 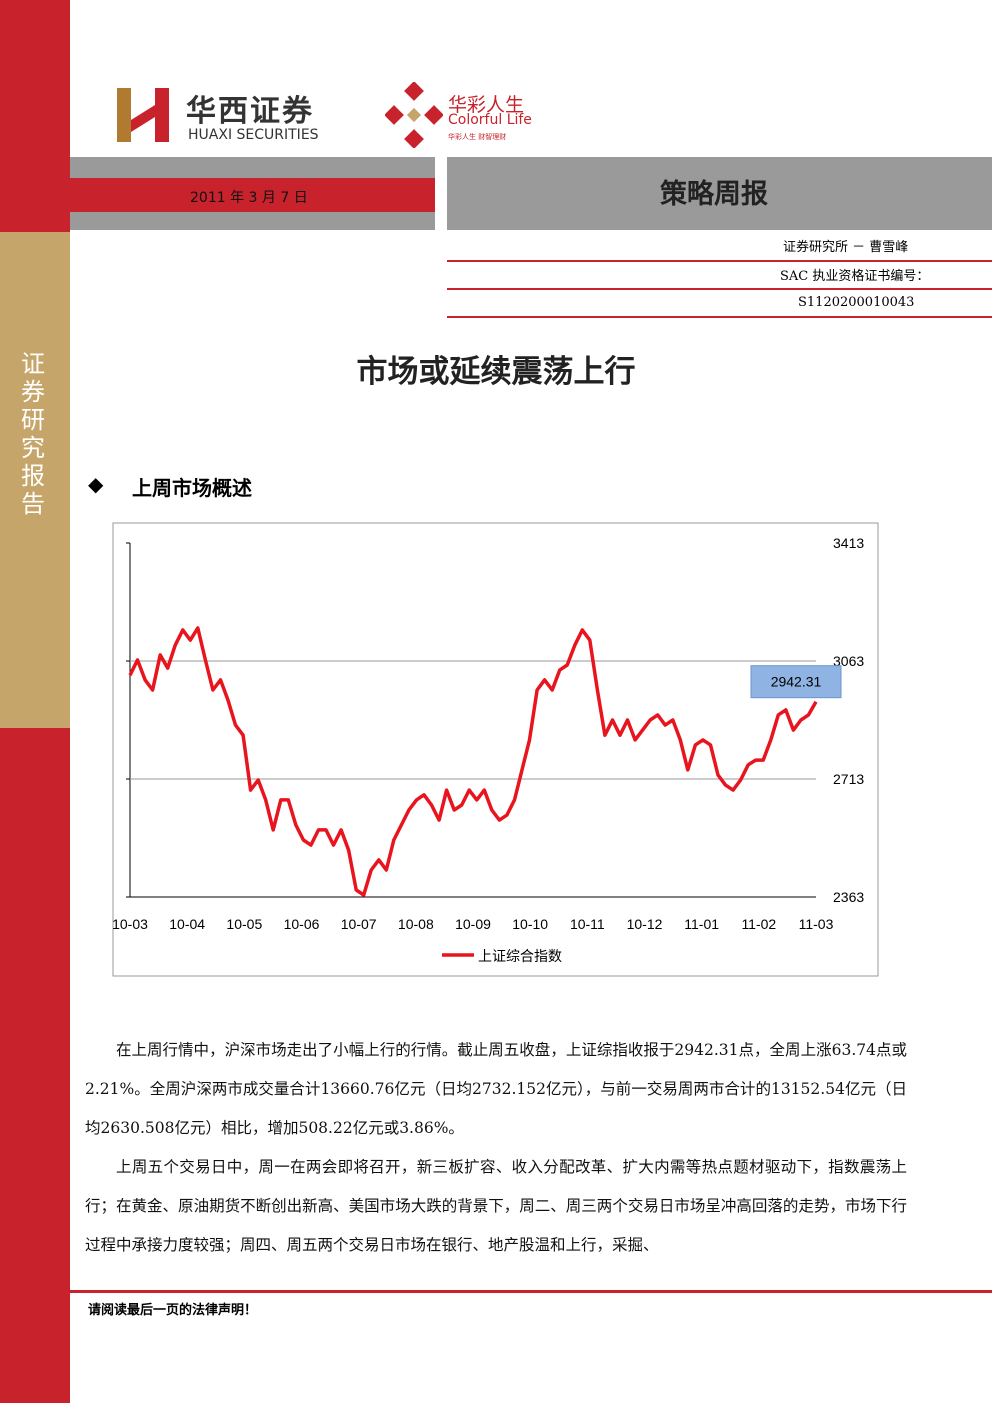 I want to click on section-title: 上周市场概述, so click(x=192, y=488).